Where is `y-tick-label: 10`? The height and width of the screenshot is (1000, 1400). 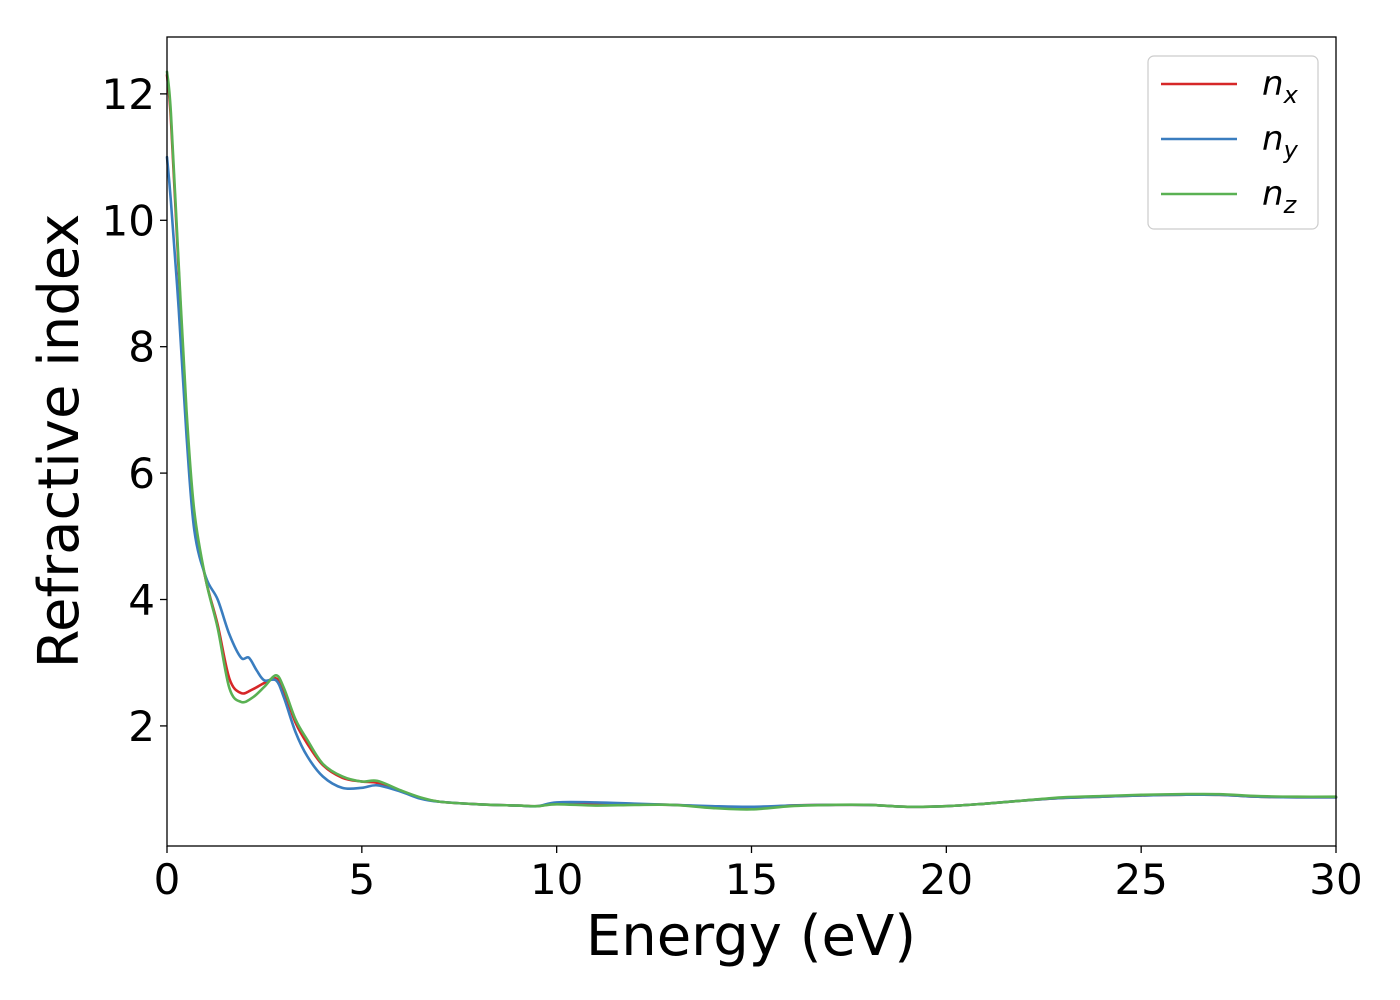
y-tick-label: 10 is located at coordinates (128, 220).